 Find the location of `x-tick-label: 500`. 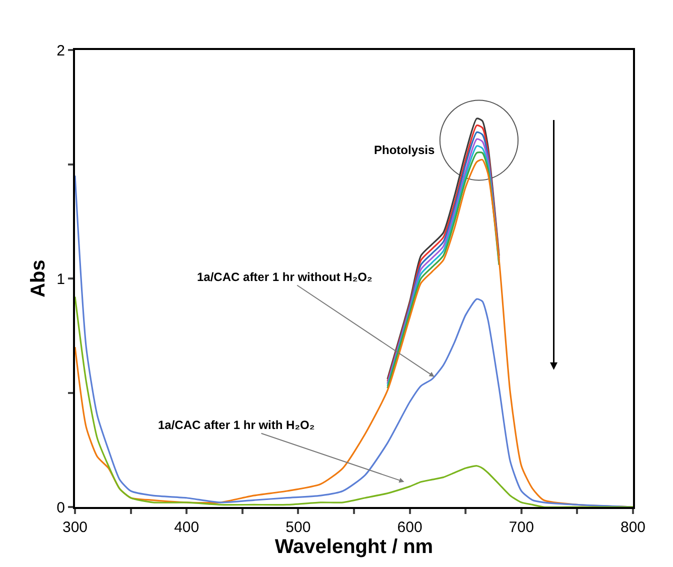

x-tick-label: 500 is located at coordinates (298, 527).